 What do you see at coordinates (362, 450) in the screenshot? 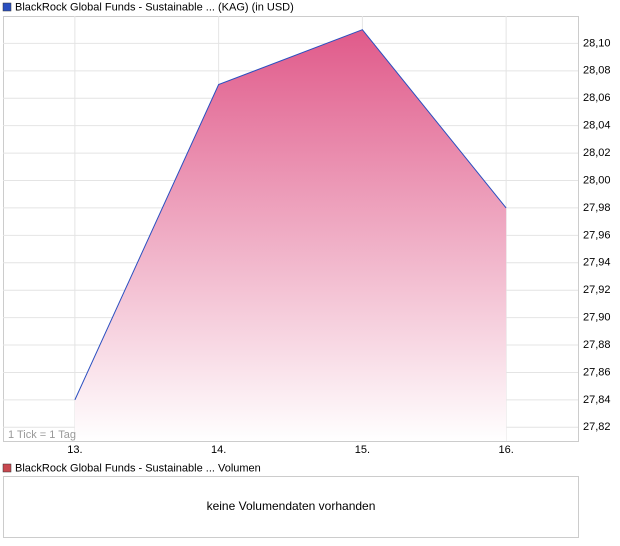
I see `x-tick-label: 15.` at bounding box center [362, 450].